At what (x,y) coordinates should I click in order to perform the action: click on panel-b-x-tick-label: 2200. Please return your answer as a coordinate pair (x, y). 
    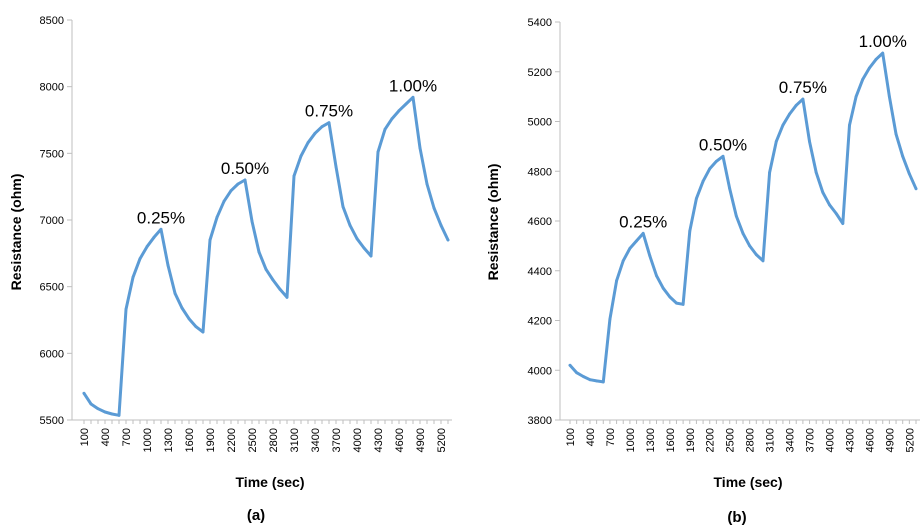
    Looking at the image, I should click on (711, 440).